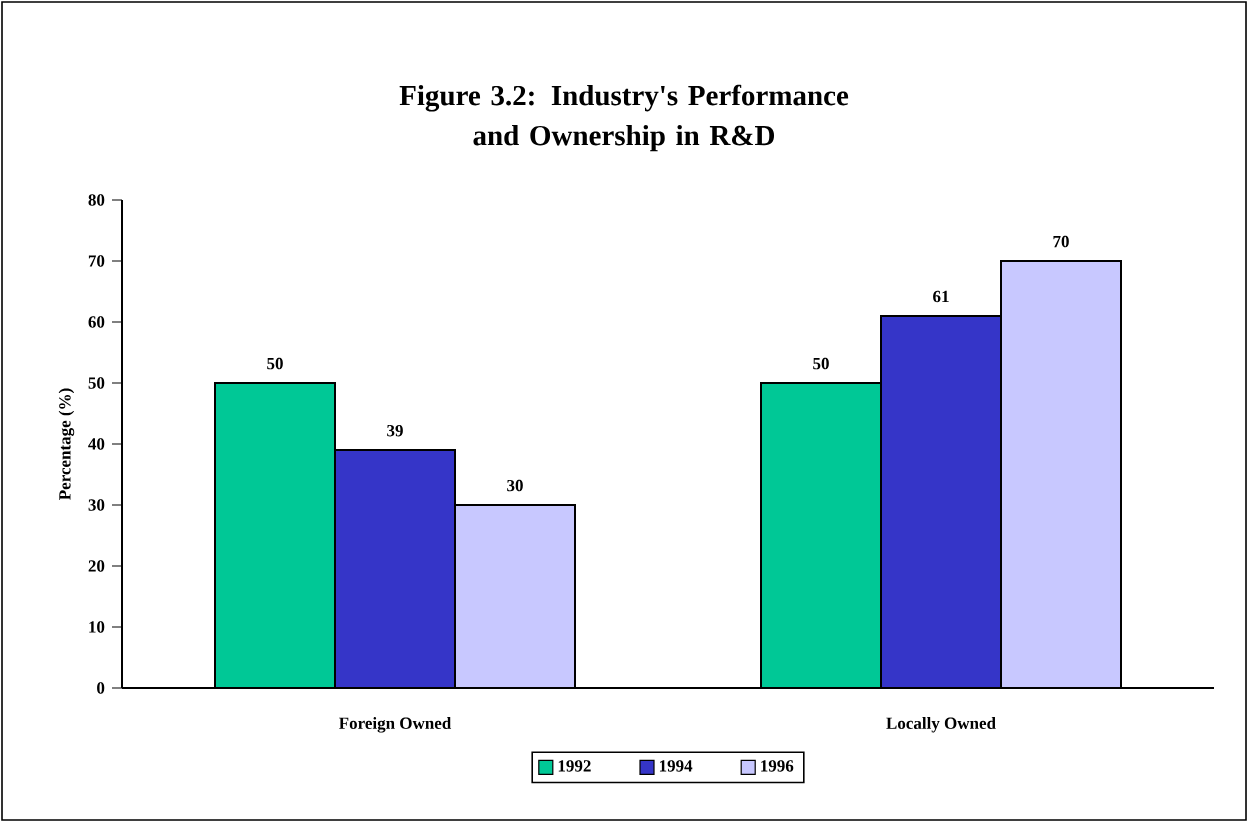  Describe the element at coordinates (515, 485) in the screenshot. I see `data-label: 30` at that location.